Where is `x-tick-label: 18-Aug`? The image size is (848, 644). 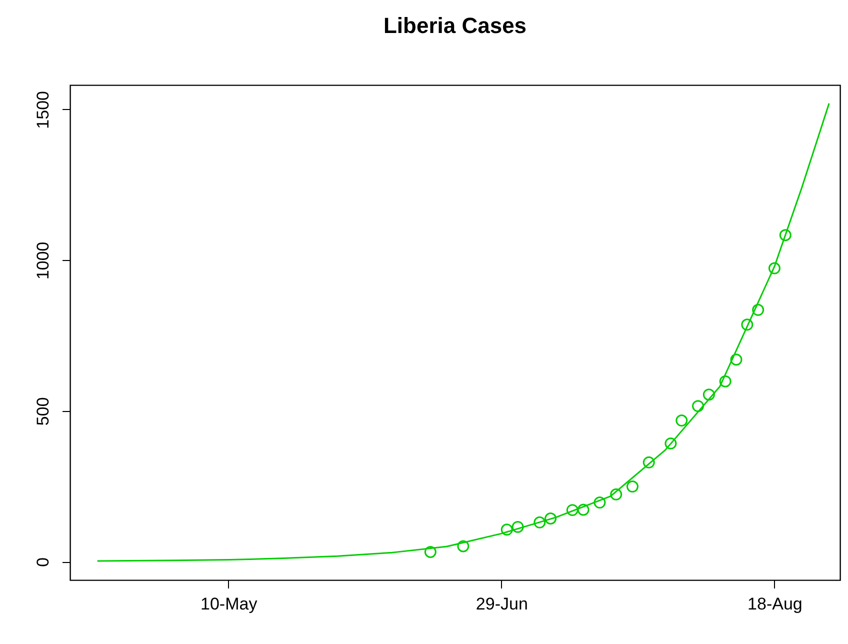
x-tick-label: 18-Aug is located at coordinates (775, 604).